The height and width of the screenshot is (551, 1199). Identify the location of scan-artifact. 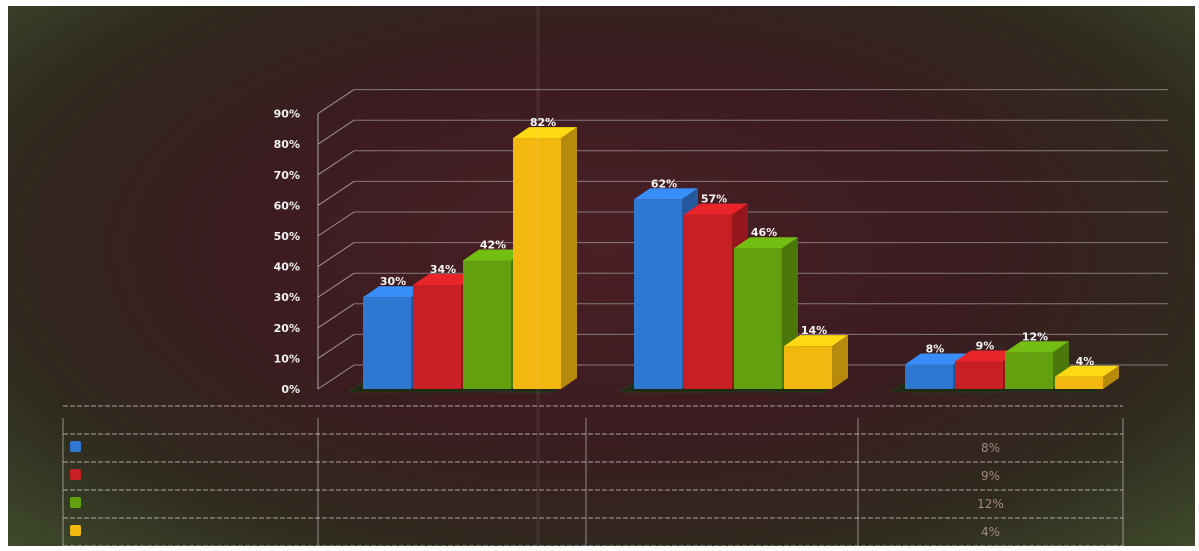
(538, 276).